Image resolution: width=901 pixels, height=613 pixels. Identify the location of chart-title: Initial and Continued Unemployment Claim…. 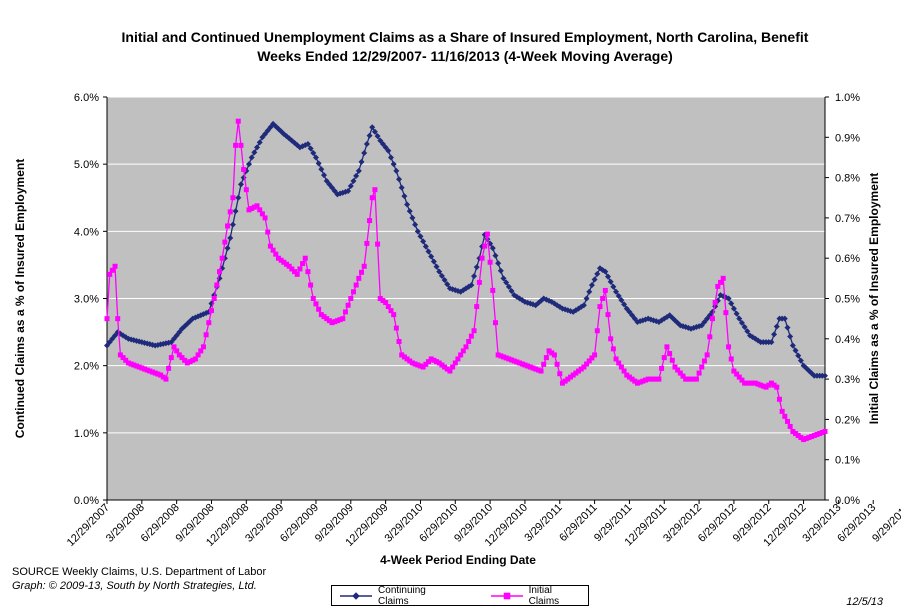
(465, 46).